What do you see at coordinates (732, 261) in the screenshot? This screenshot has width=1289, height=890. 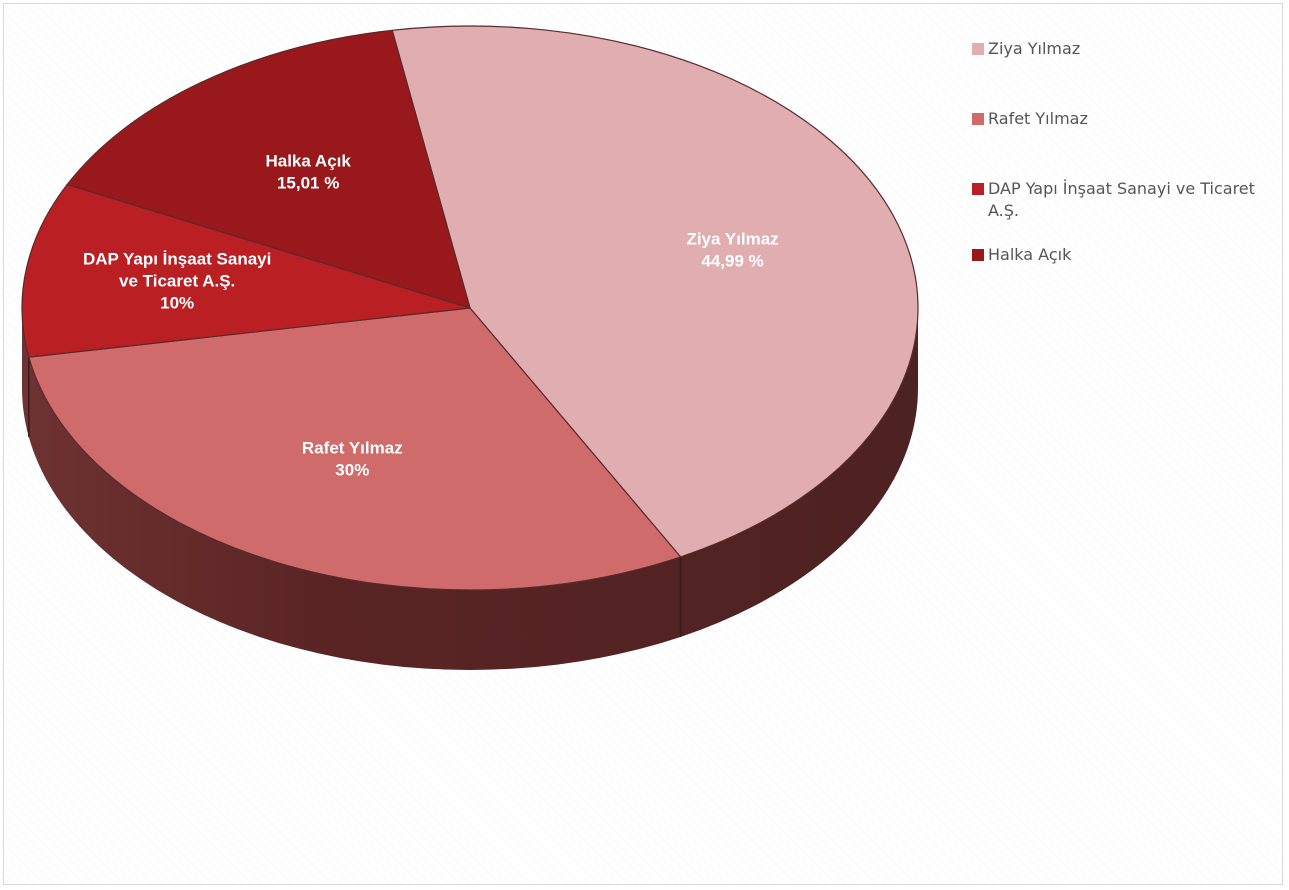 I see `data-label-0-1: 44,99 %` at bounding box center [732, 261].